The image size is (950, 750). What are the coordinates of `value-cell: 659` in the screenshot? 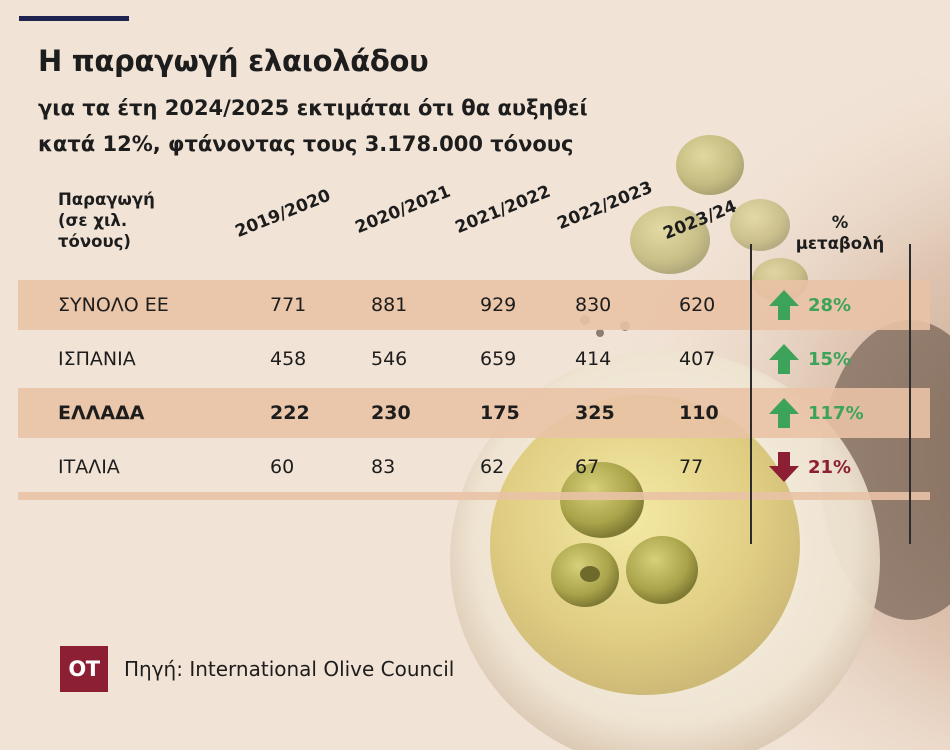 It's located at (498, 359).